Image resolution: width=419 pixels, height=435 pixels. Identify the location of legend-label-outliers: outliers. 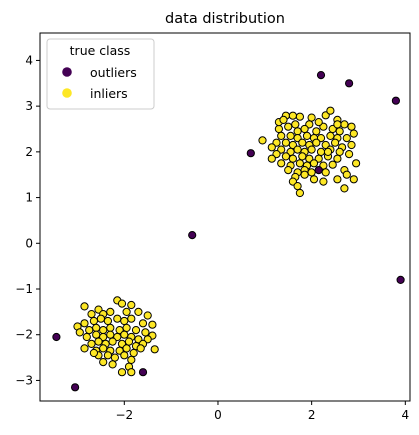
(113, 72).